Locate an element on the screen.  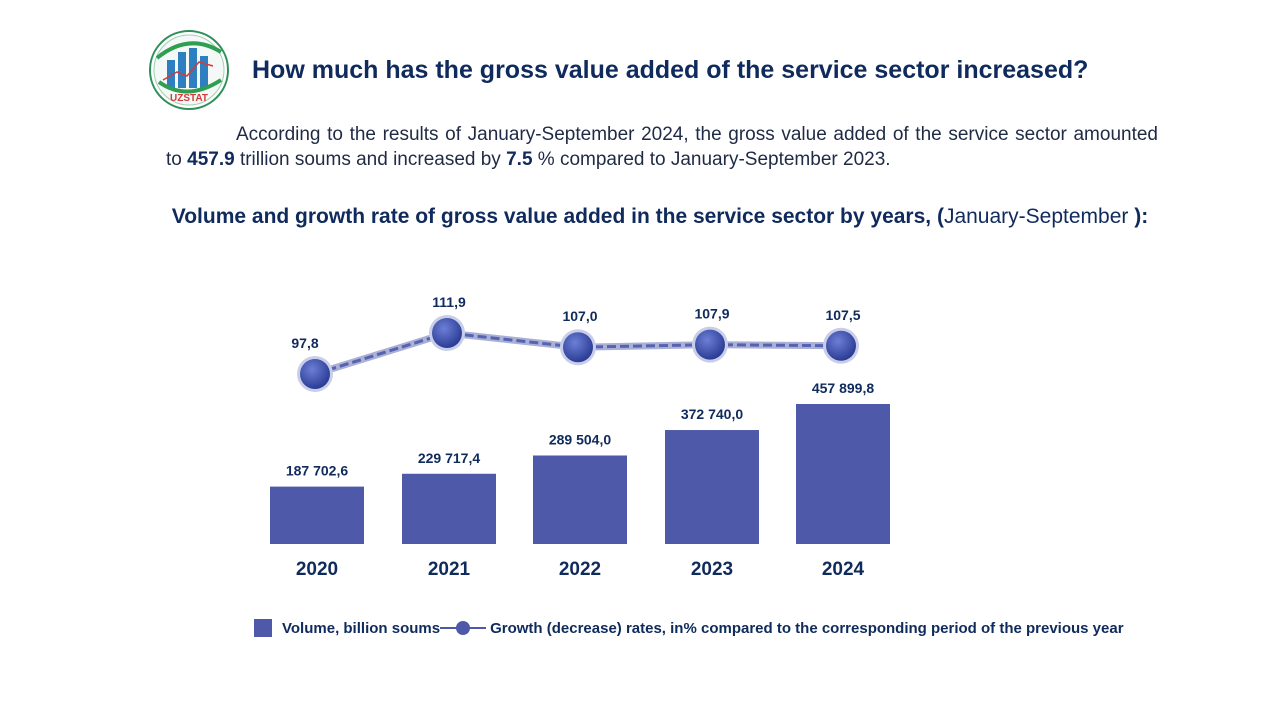
legend-bar-label: Volume, billion soums is located at coordinates (361, 628).